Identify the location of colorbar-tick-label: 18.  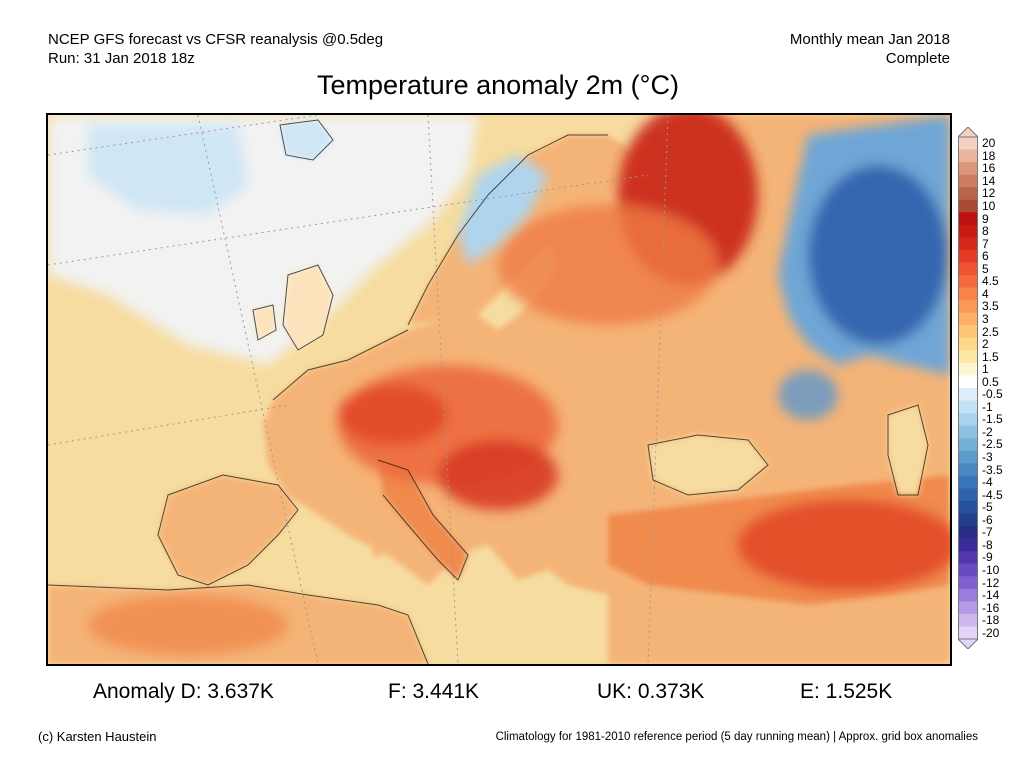
(989, 155).